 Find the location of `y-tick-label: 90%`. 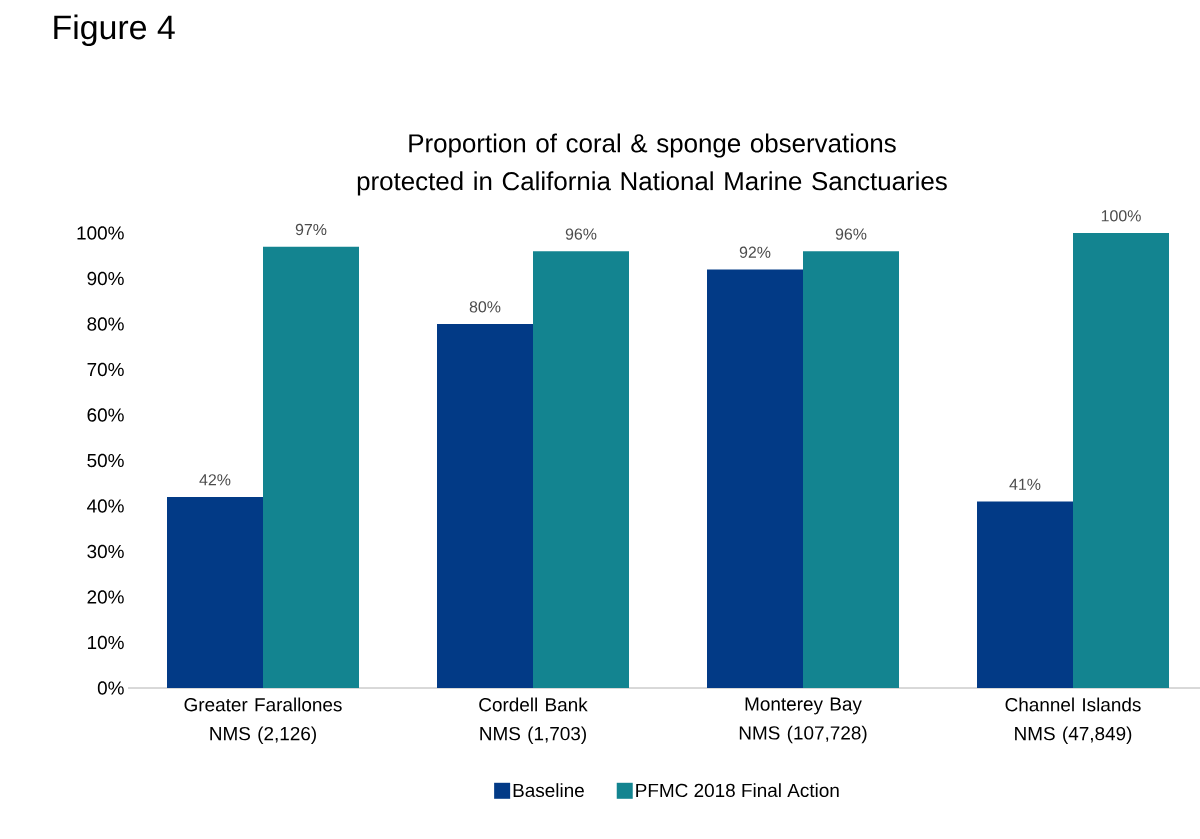

y-tick-label: 90% is located at coordinates (105, 278).